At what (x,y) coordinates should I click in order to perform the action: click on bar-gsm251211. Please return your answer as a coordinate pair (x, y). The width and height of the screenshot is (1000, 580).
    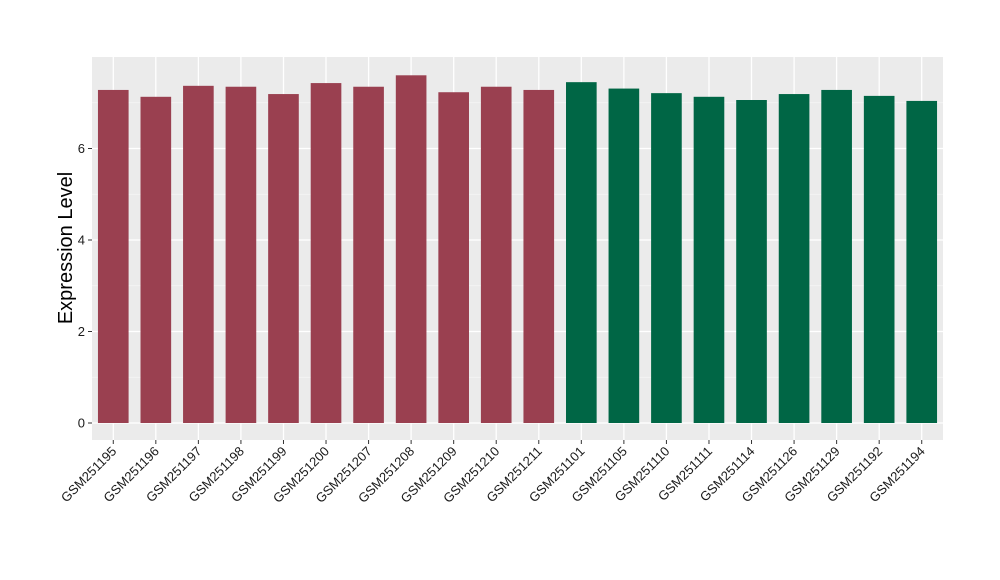
    Looking at the image, I should click on (539, 256).